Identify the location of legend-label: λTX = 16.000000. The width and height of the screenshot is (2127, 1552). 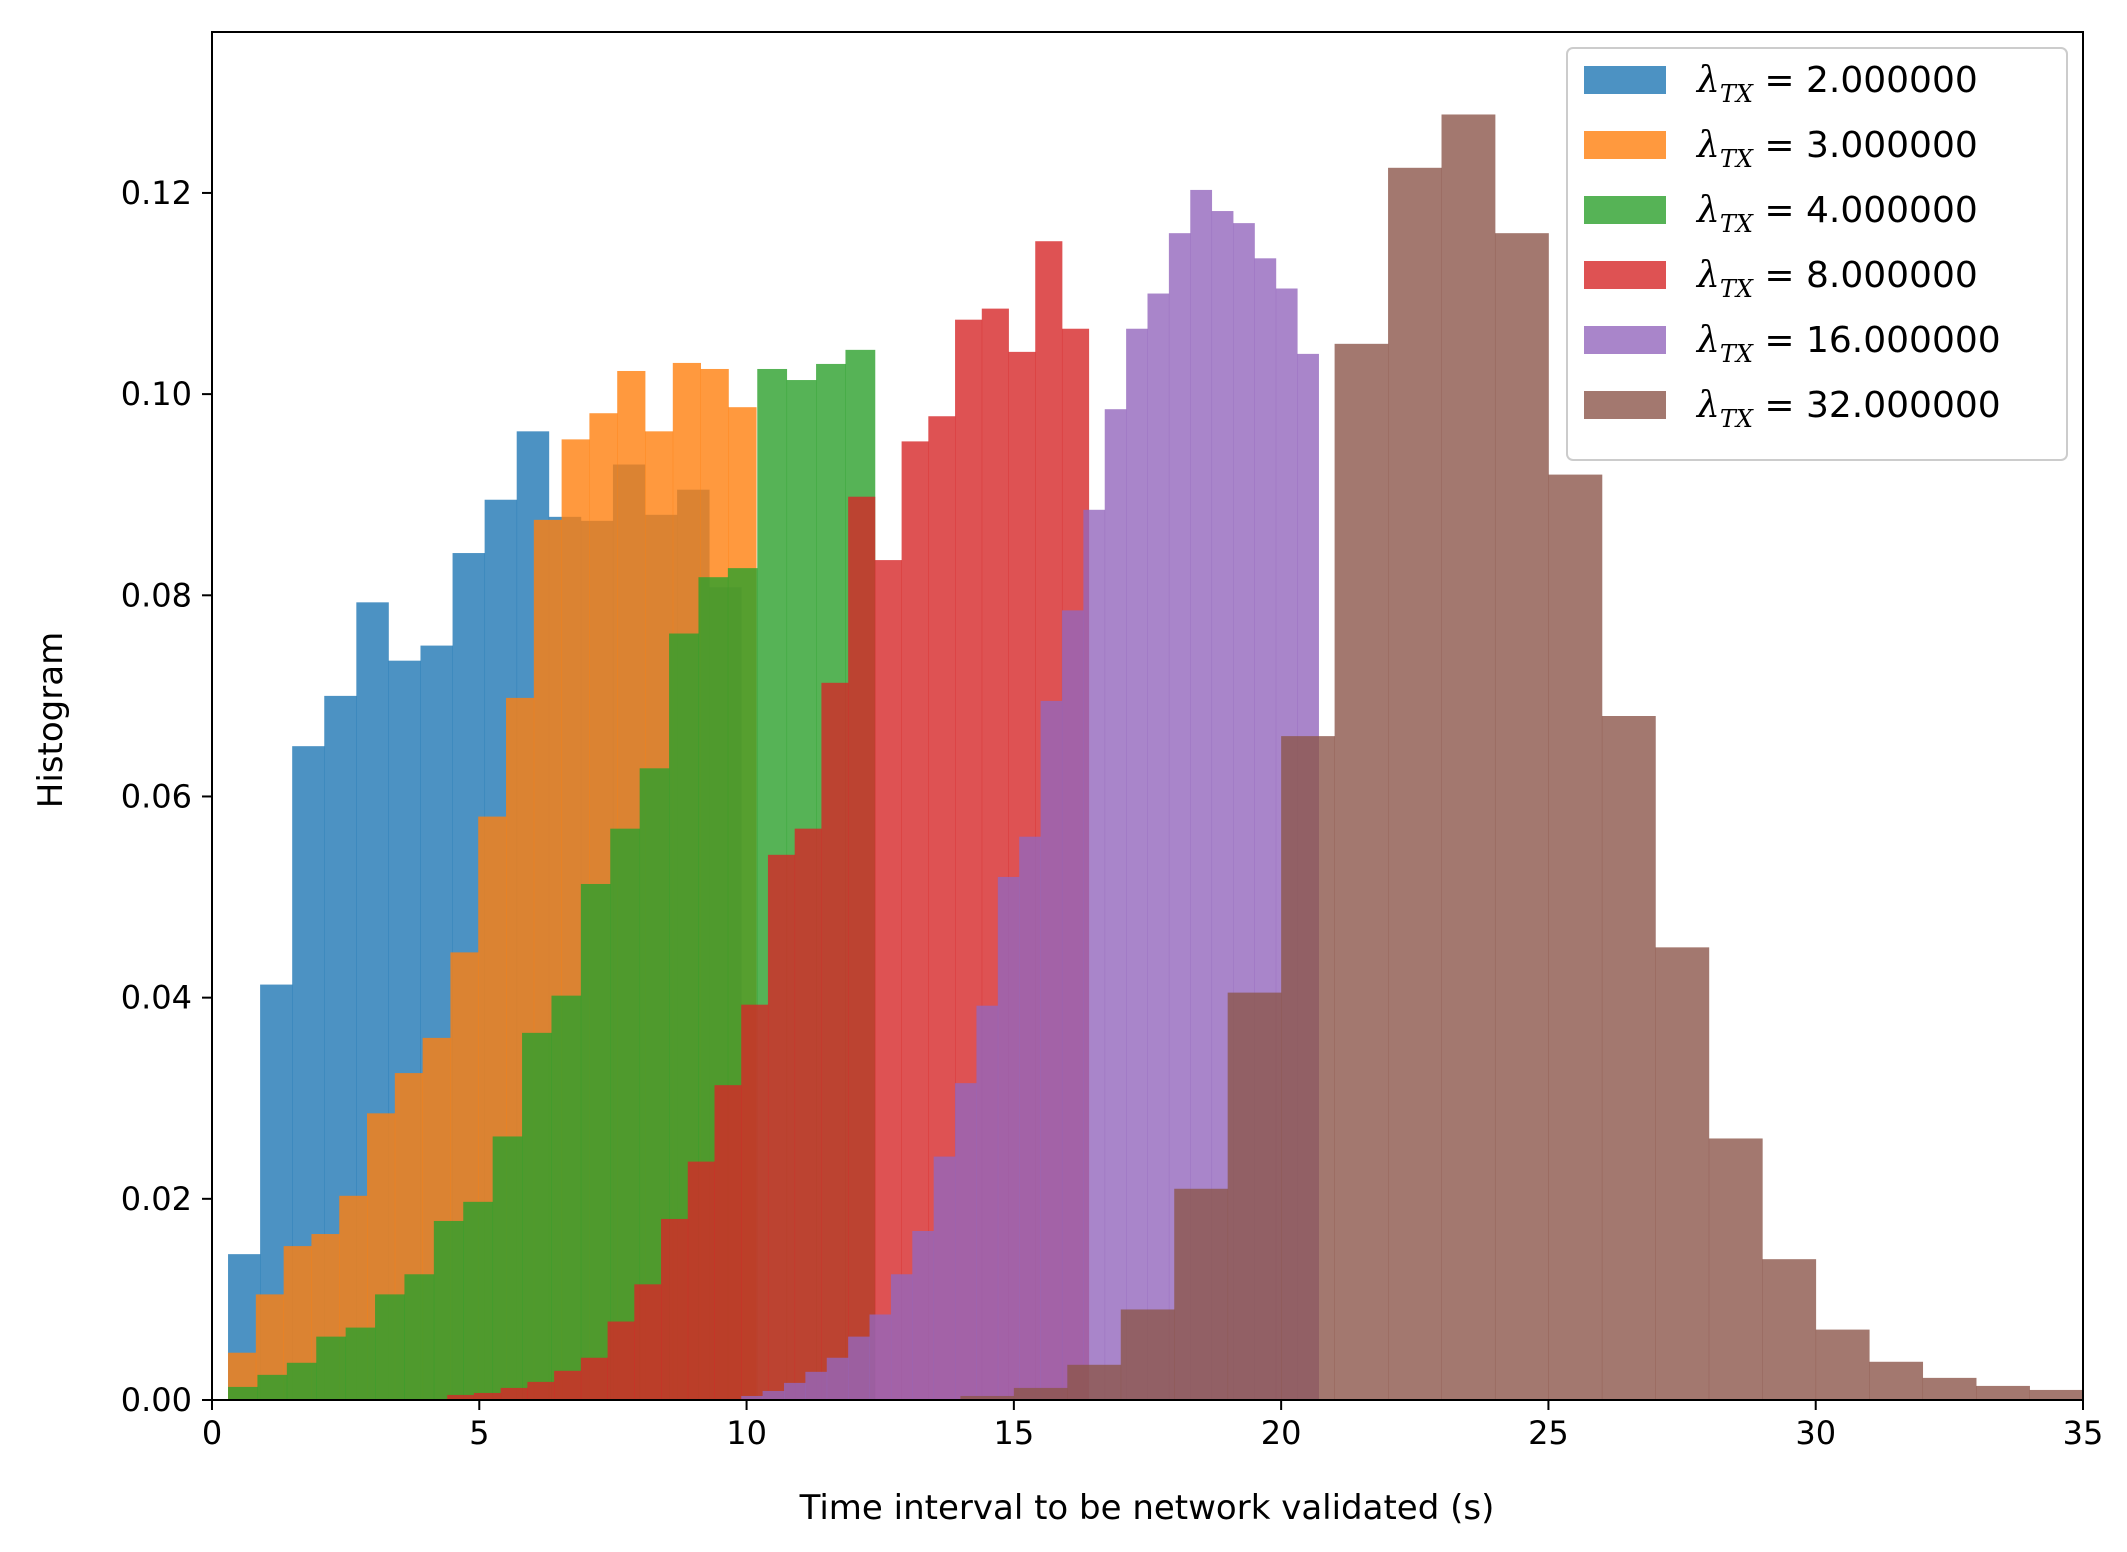
(1848, 344).